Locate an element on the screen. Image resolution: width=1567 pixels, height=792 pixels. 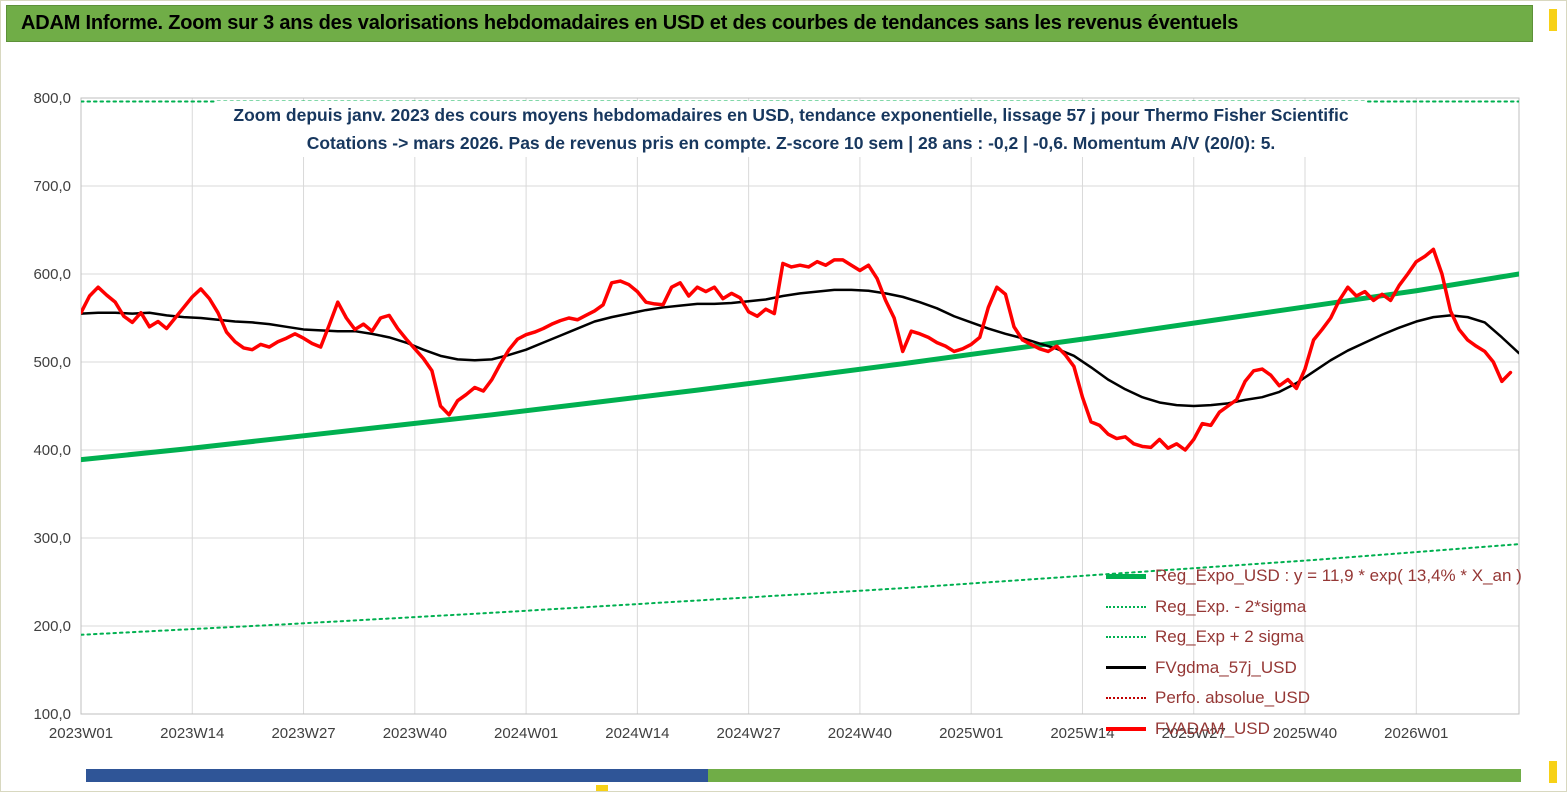
x-tick-label: 2025W14 is located at coordinates (1082, 733).